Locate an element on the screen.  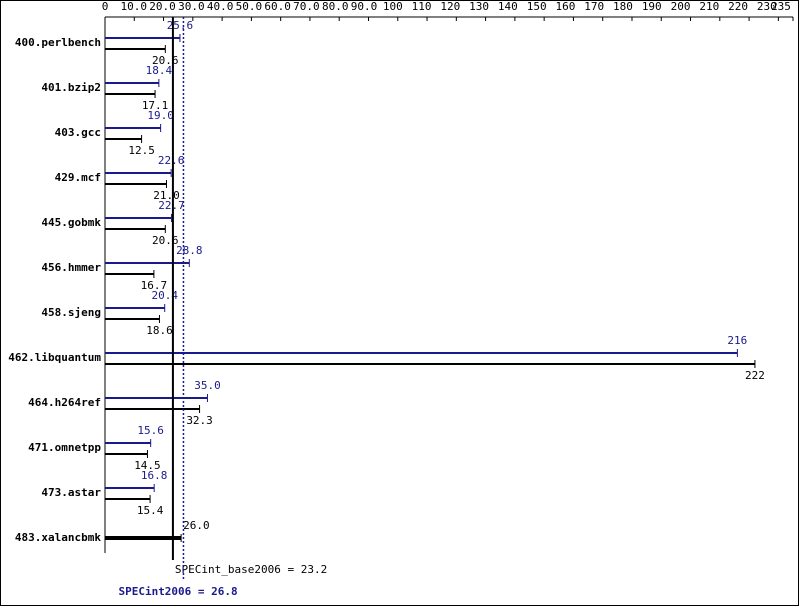
value-label: 28.8 is located at coordinates (189, 250).